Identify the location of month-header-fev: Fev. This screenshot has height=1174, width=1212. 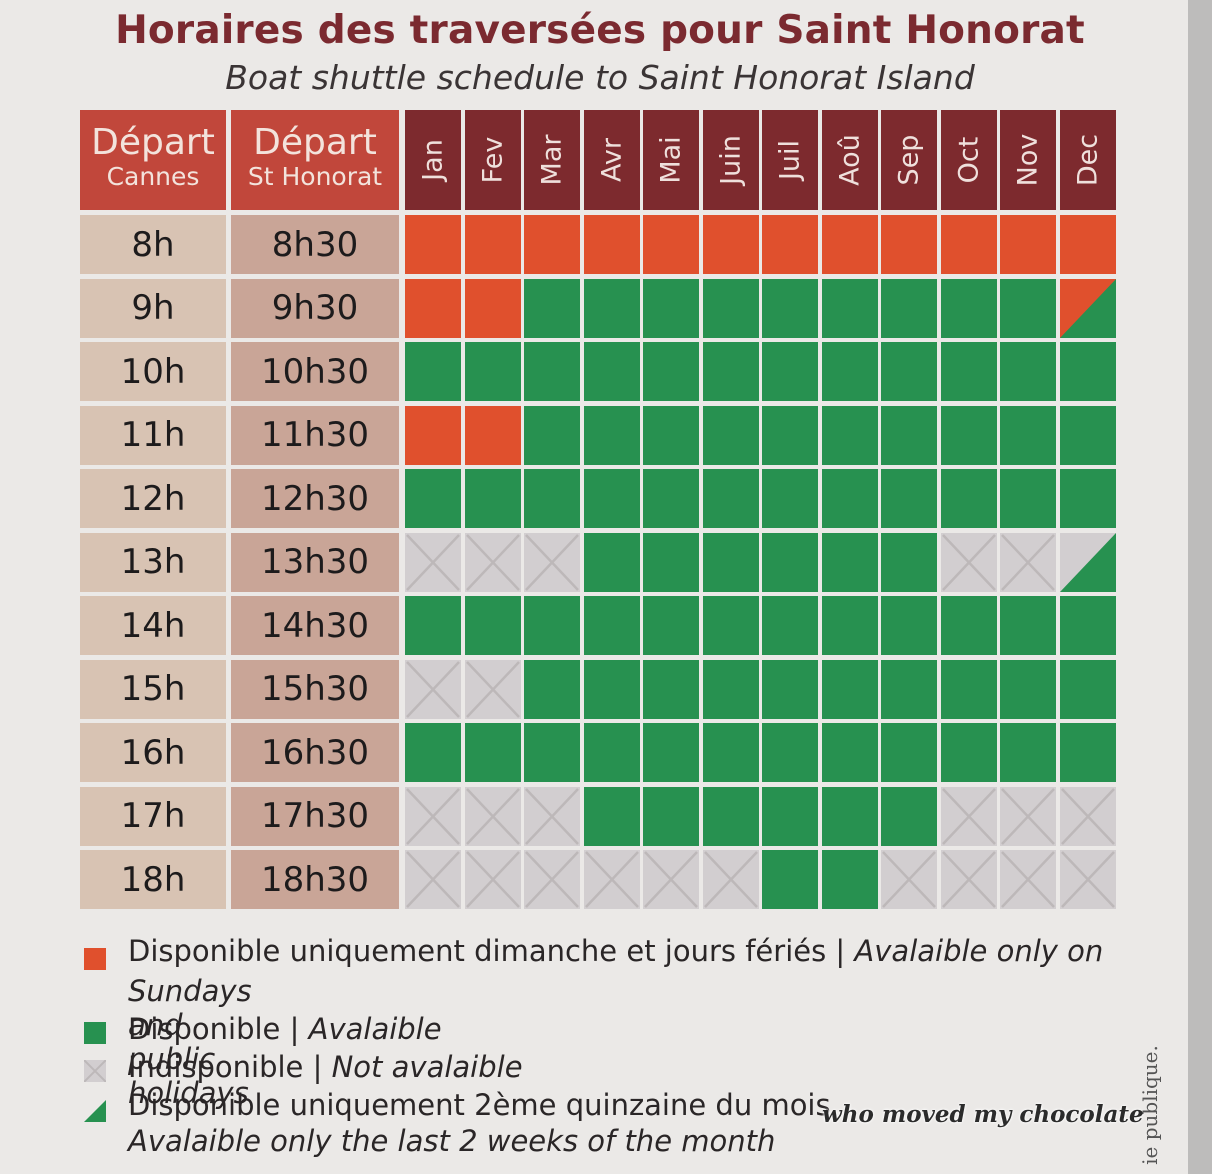
(492, 160).